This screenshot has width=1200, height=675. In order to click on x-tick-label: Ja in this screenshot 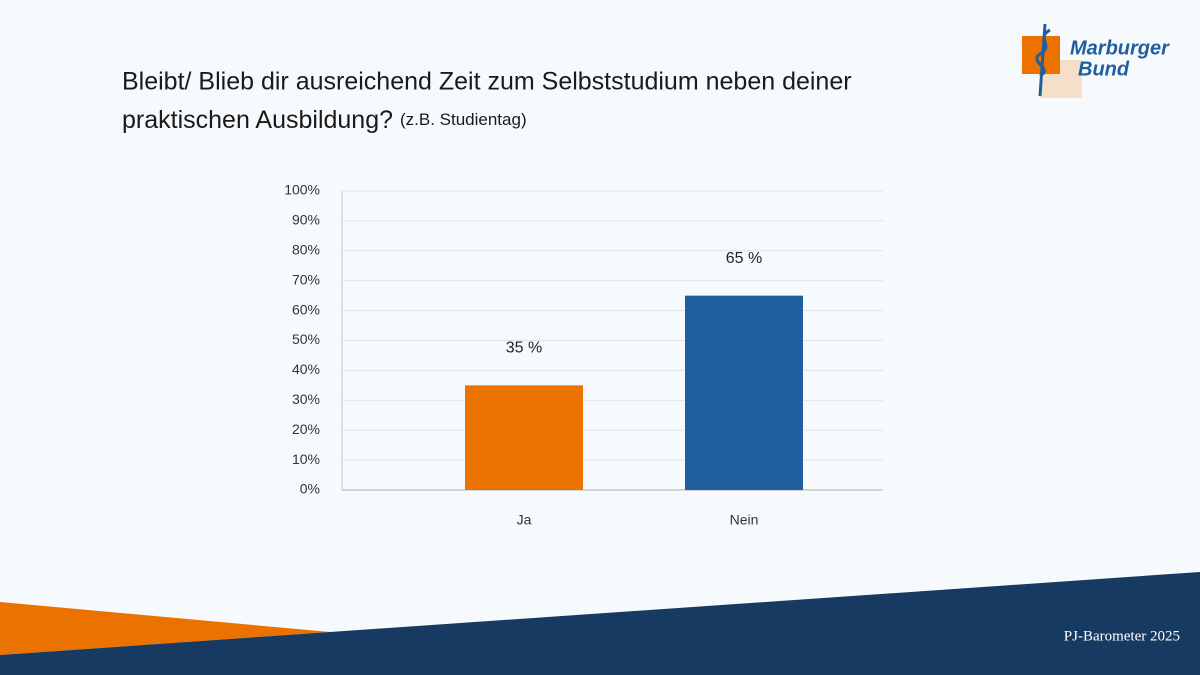, I will do `click(524, 520)`.